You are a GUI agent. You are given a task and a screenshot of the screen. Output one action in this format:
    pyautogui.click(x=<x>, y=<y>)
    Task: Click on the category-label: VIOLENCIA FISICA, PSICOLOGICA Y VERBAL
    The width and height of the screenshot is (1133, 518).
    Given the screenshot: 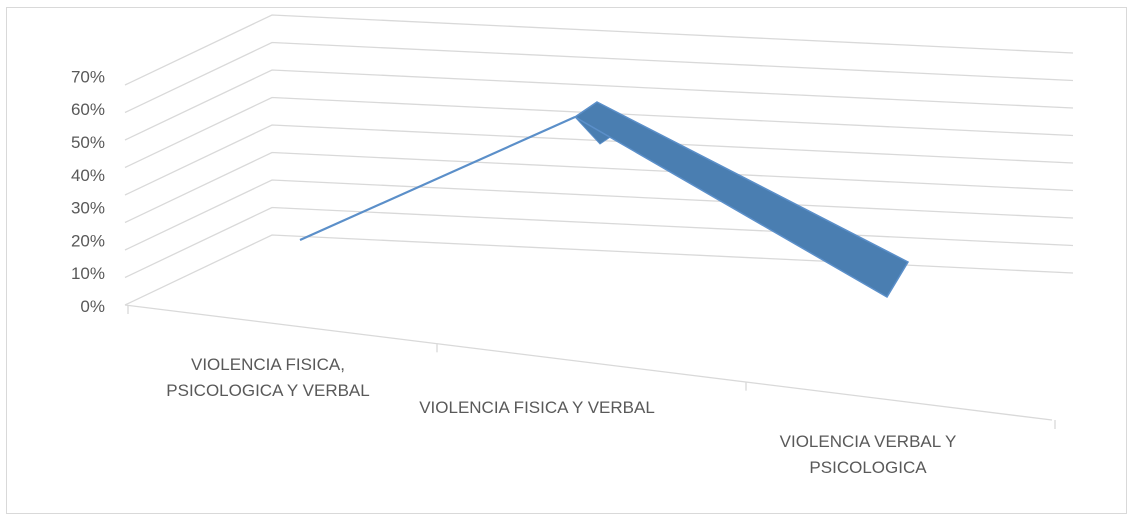 What is the action you would take?
    pyautogui.click(x=267, y=377)
    